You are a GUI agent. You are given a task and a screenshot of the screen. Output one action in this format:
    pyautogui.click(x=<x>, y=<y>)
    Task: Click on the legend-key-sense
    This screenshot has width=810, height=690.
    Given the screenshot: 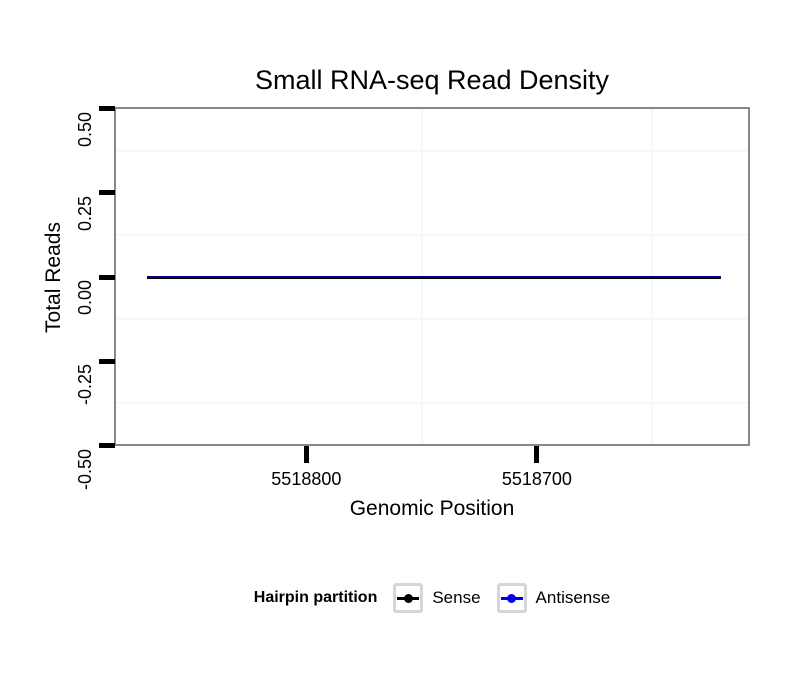 What is the action you would take?
    pyautogui.click(x=408, y=598)
    